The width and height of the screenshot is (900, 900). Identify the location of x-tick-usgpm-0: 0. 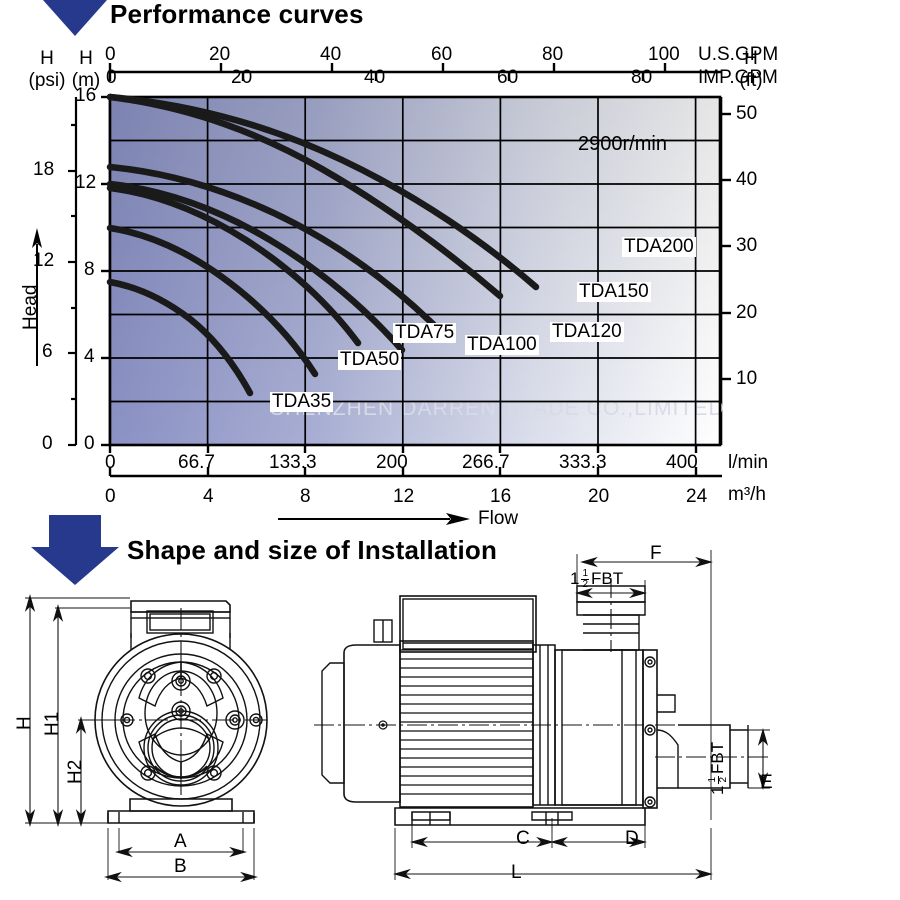
(110, 54).